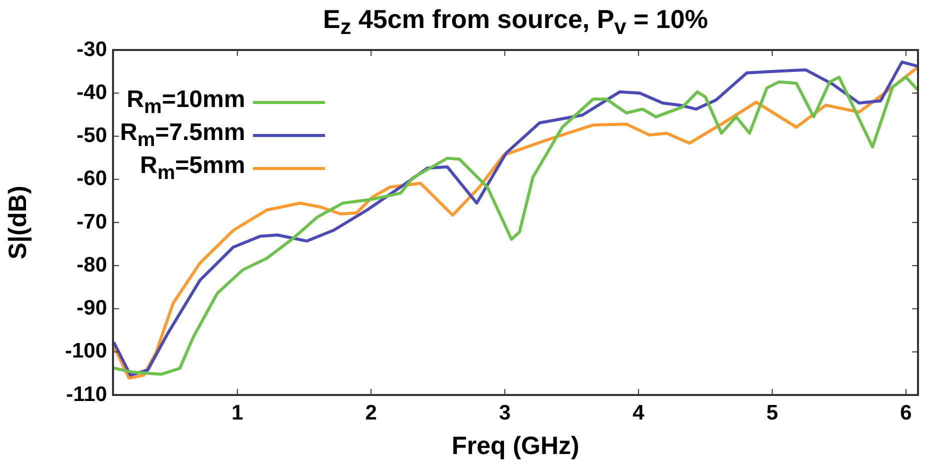  Describe the element at coordinates (91, 49) in the screenshot. I see `y-tick-label: -30` at that location.